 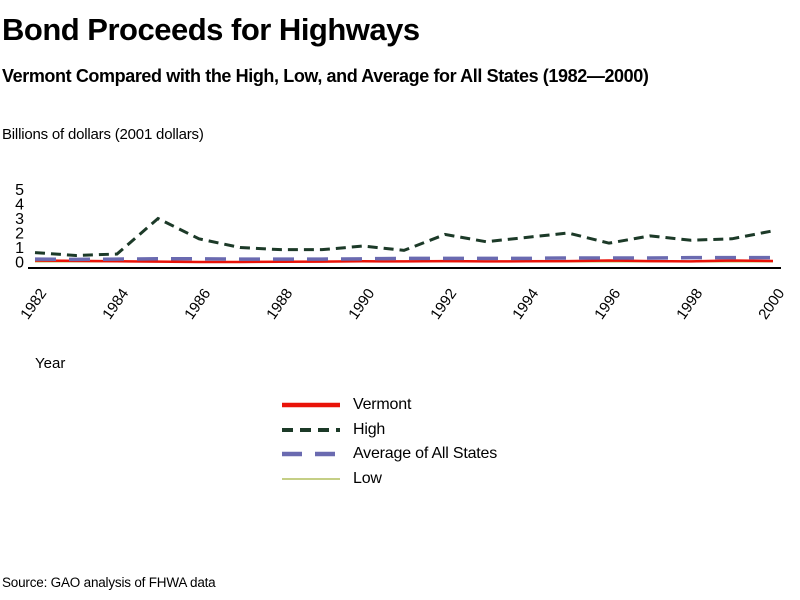 What do you see at coordinates (19, 190) in the screenshot?
I see `y-tick-label-5: 5` at bounding box center [19, 190].